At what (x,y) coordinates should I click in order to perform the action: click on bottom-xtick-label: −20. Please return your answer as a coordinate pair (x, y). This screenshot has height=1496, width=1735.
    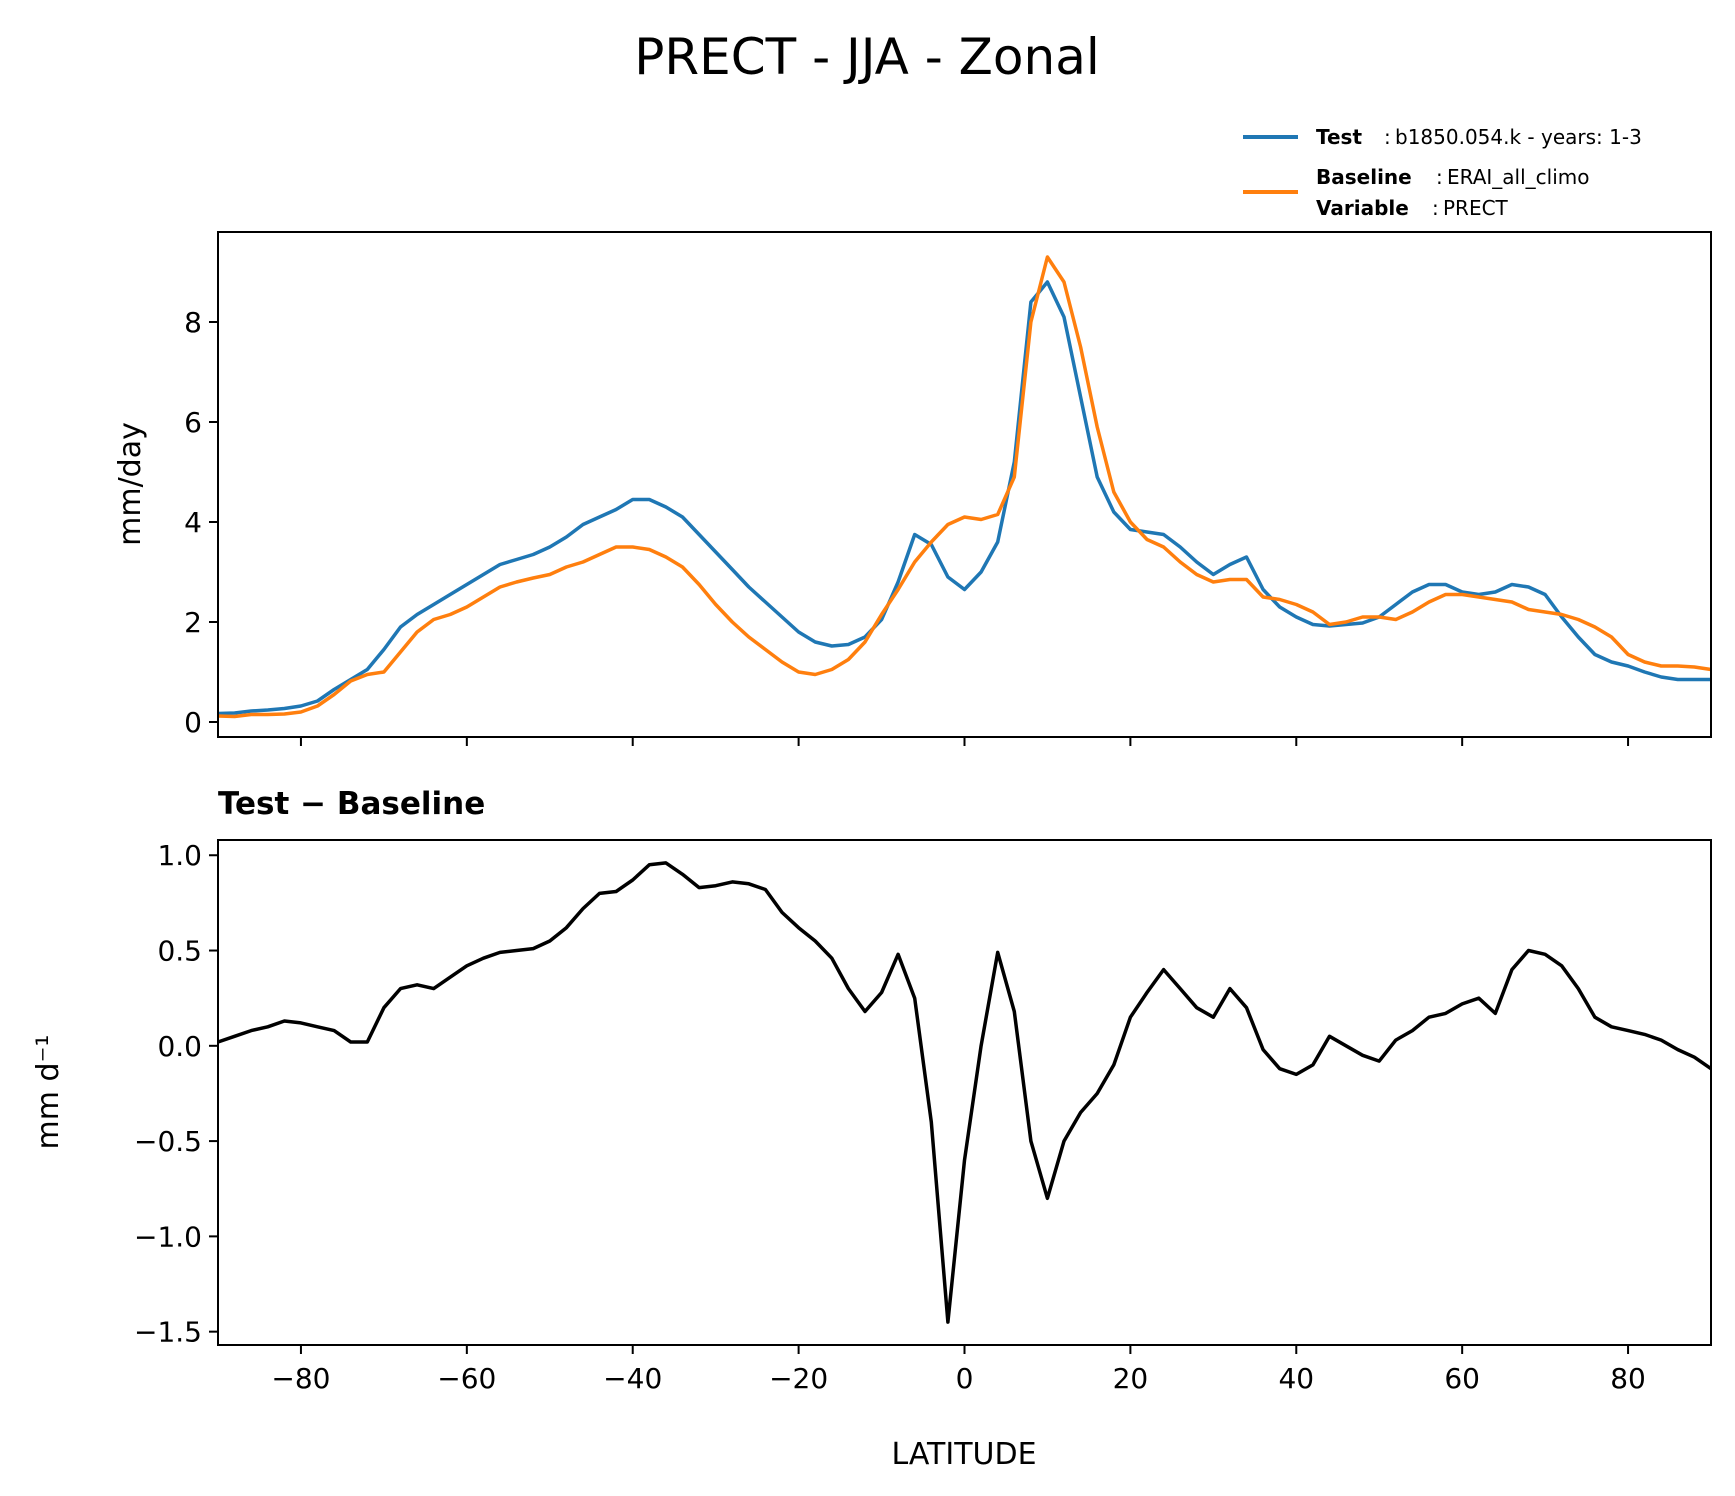
    Looking at the image, I should click on (798, 1378).